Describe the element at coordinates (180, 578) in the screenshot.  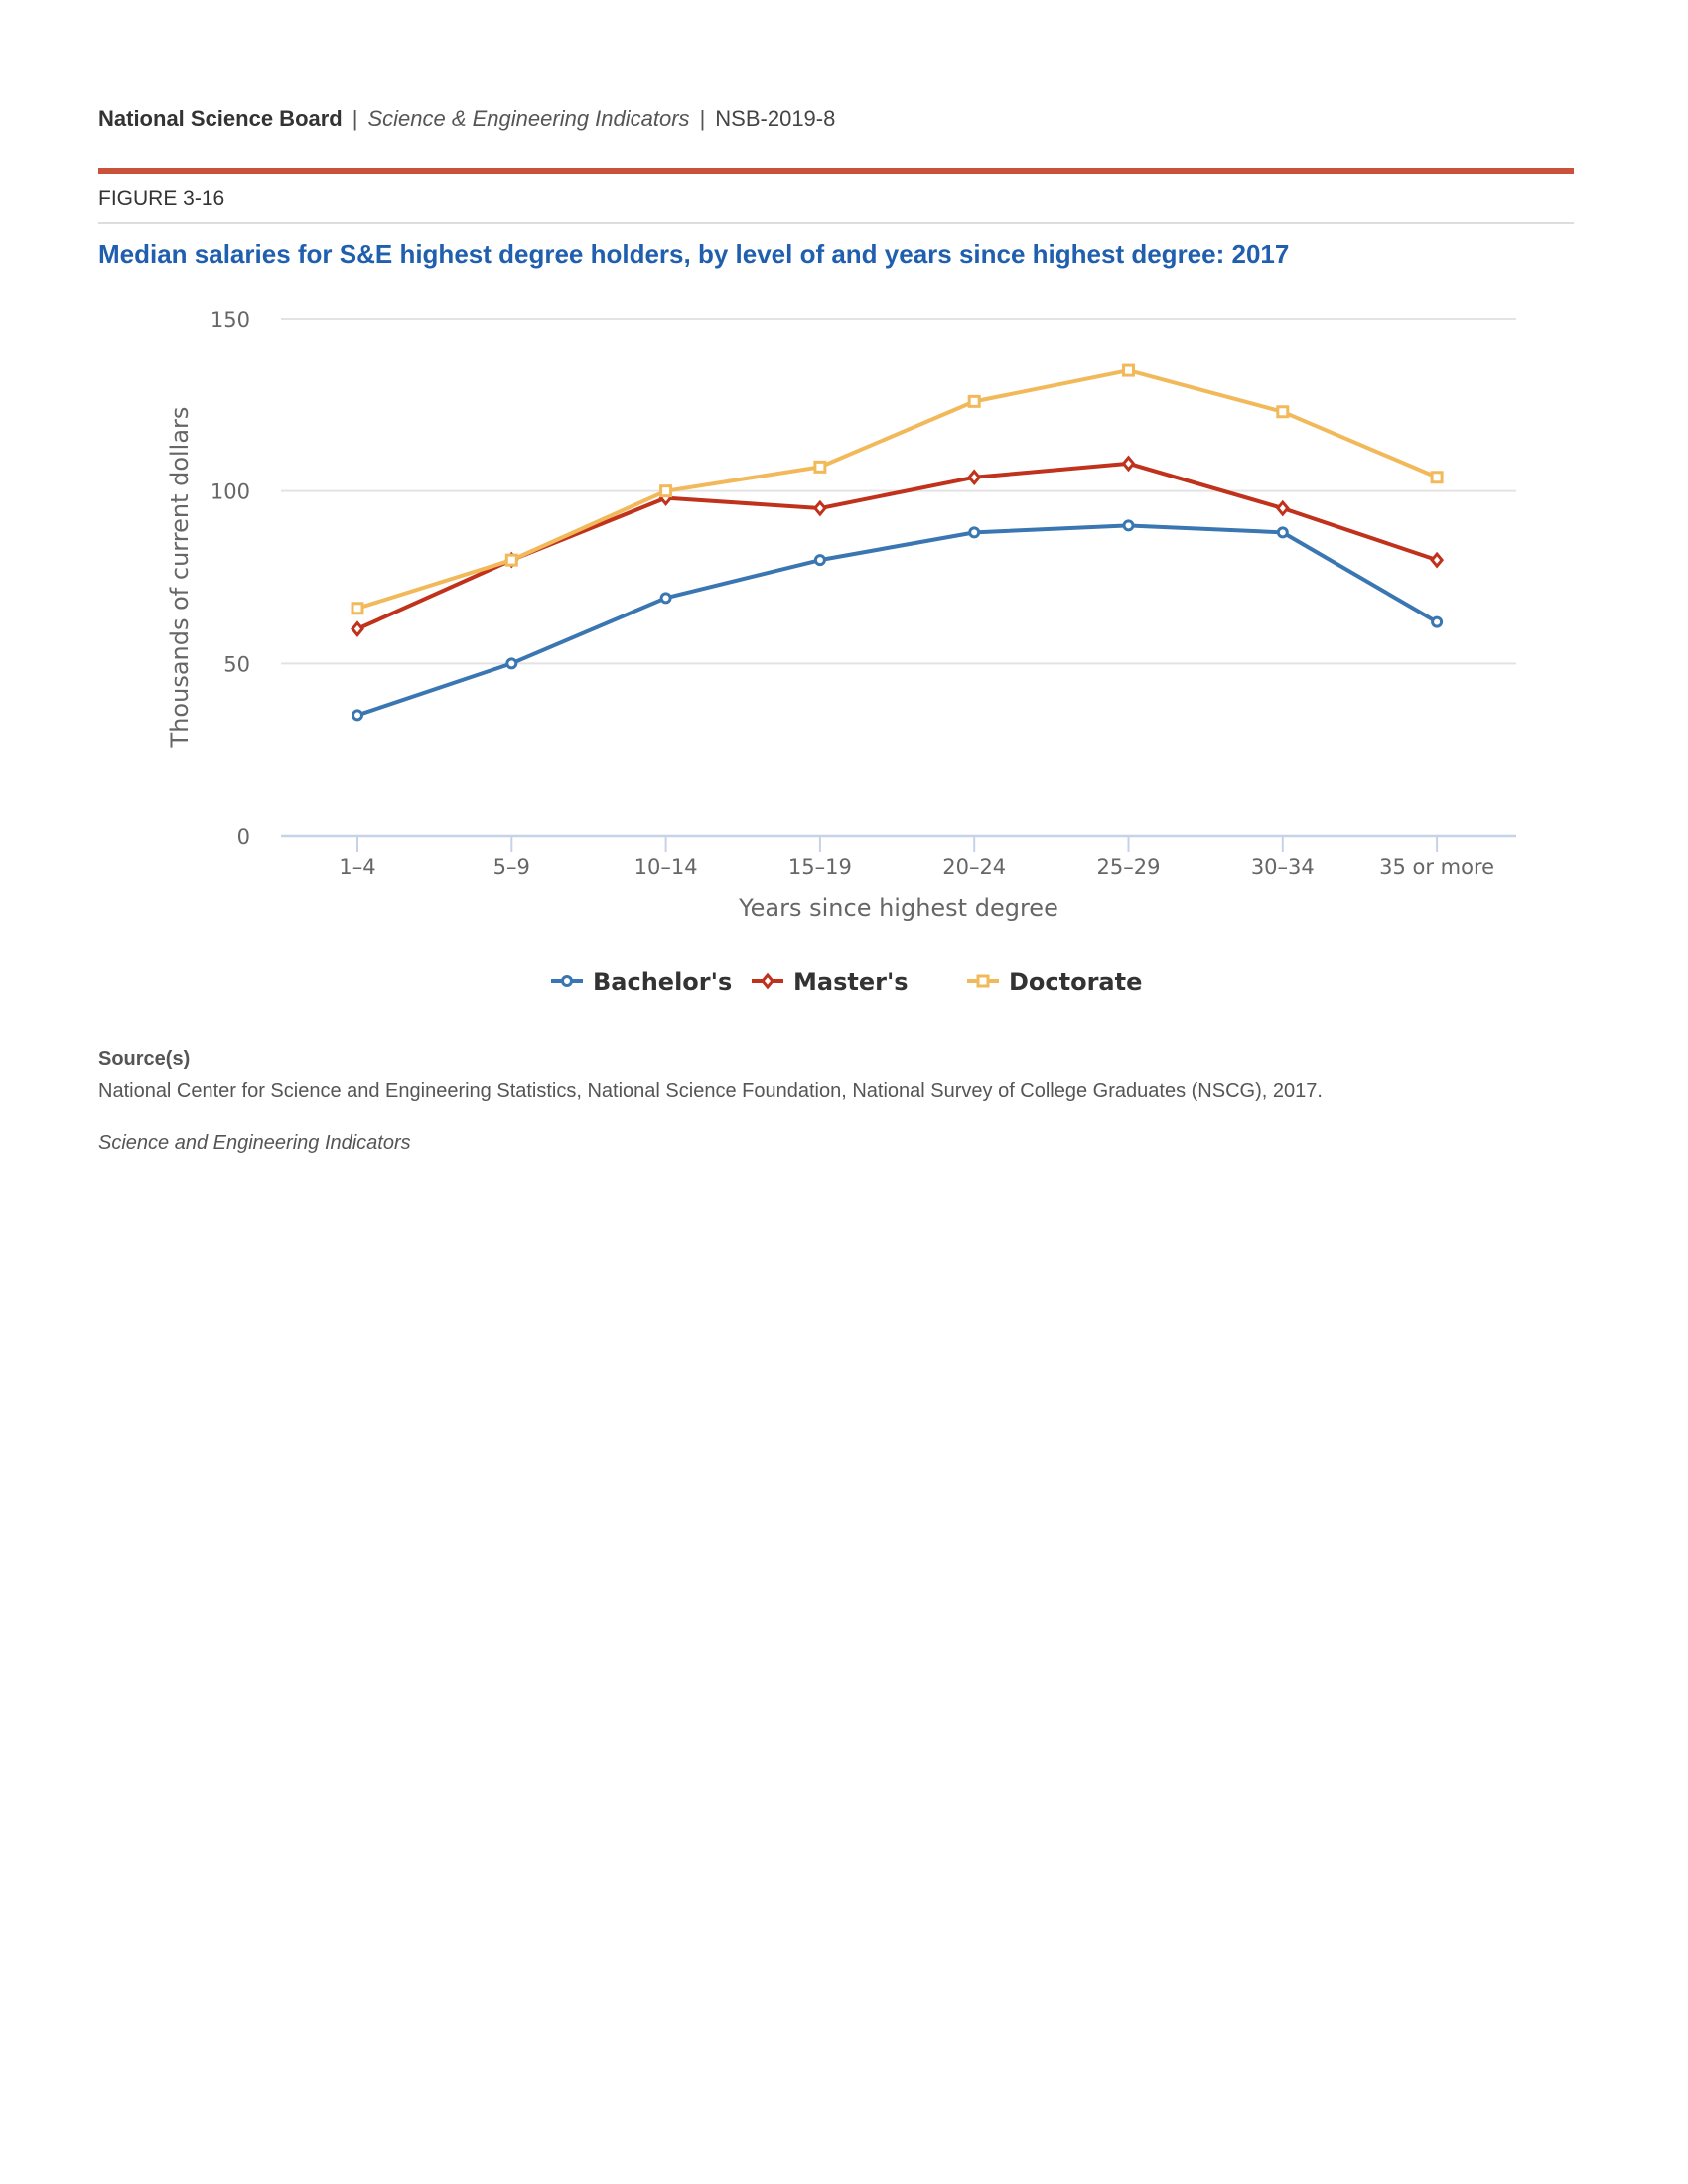
I see `y-axis-title: Thousands of current dollars` at that location.